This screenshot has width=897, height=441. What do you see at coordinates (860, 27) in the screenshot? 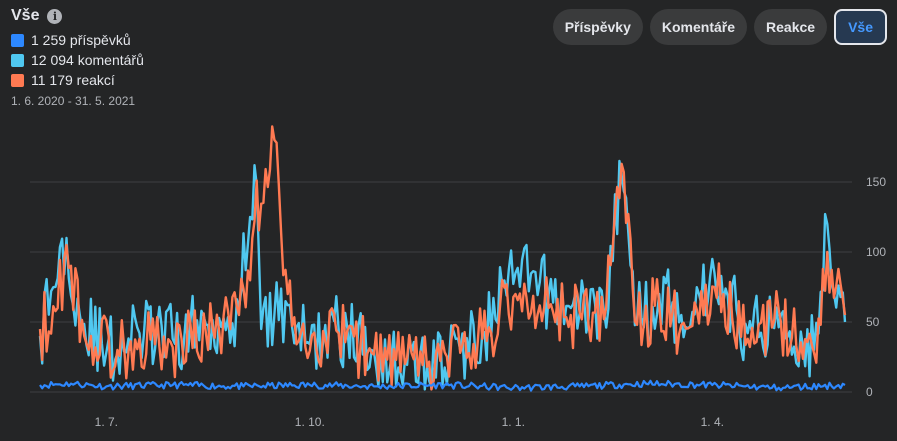
I see `tab-all: Vše` at bounding box center [860, 27].